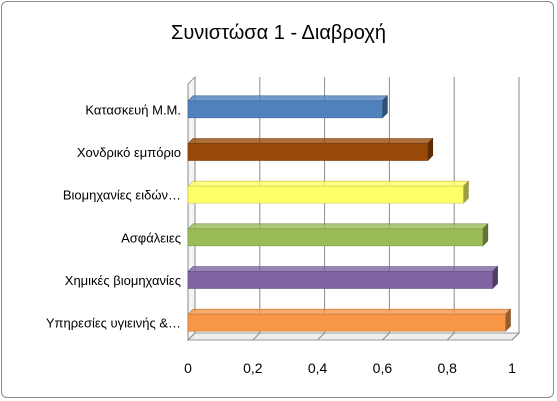  I want to click on x-tick-label: 1, so click(512, 368).